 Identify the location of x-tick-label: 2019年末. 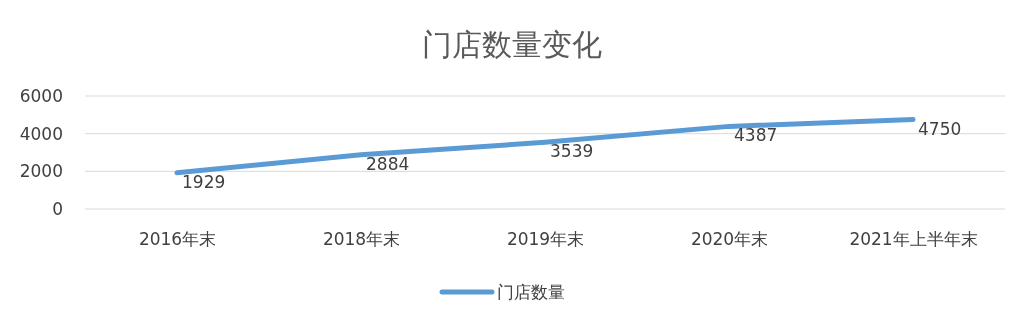
(545, 239).